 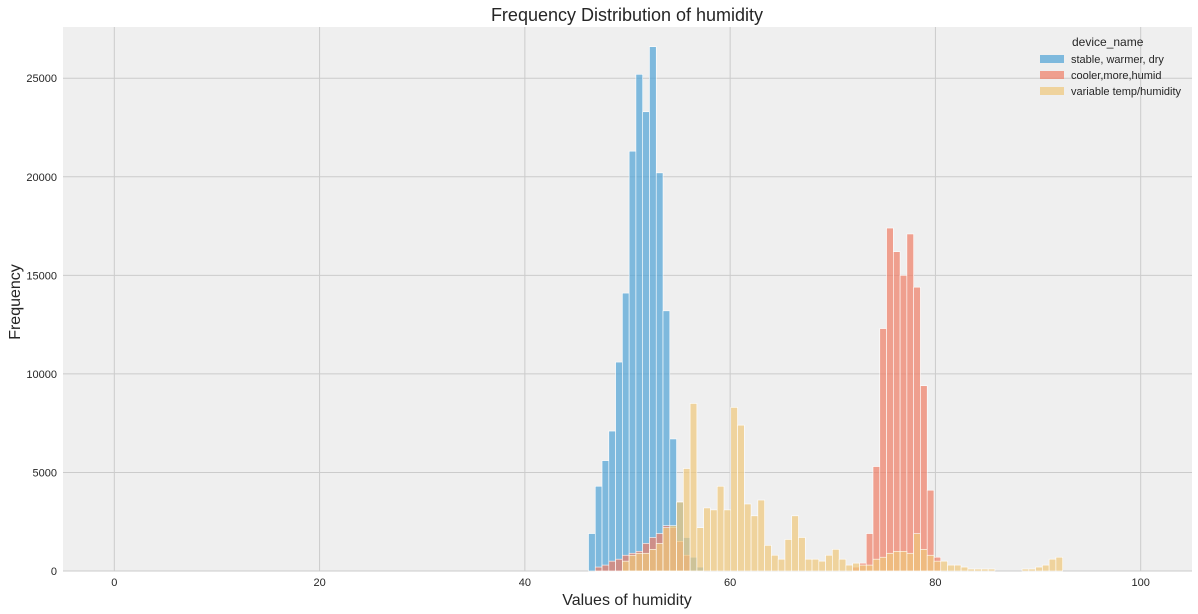 What do you see at coordinates (1141, 583) in the screenshot?
I see `x-tick-label: 100` at bounding box center [1141, 583].